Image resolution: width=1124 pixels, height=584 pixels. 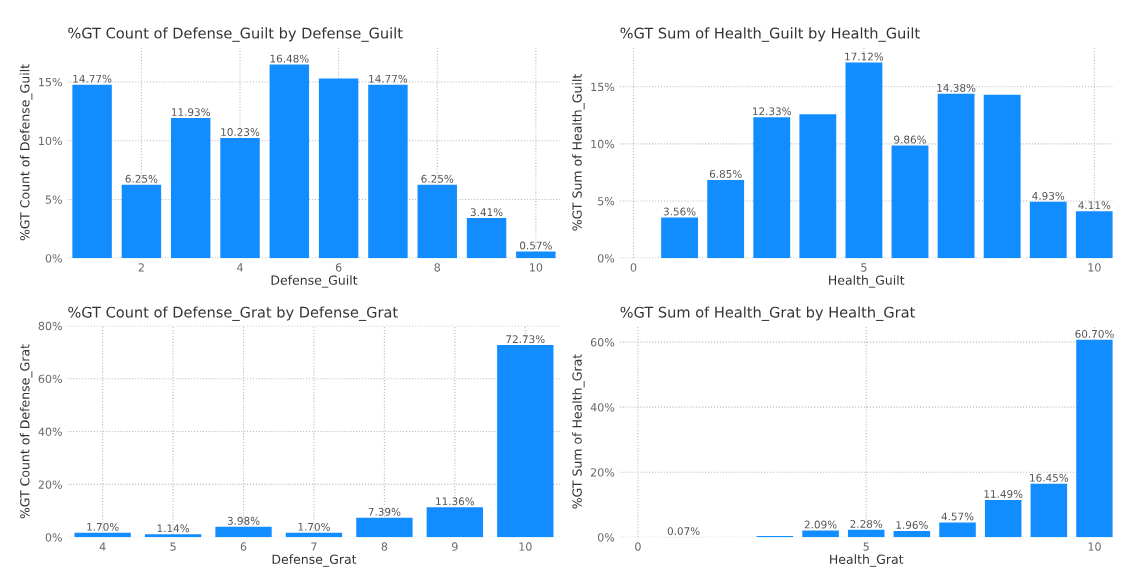 What do you see at coordinates (770, 34) in the screenshot?
I see `chart-title: %GT Sum of Health_Guilt by Health_Guilt` at bounding box center [770, 34].